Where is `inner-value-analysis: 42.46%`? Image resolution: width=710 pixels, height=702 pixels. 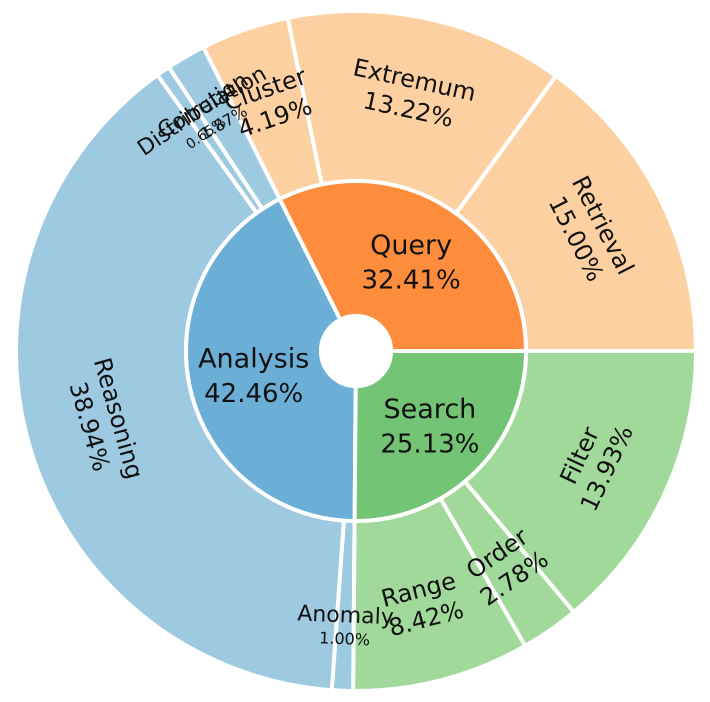 inner-value-analysis: 42.46% is located at coordinates (253, 394).